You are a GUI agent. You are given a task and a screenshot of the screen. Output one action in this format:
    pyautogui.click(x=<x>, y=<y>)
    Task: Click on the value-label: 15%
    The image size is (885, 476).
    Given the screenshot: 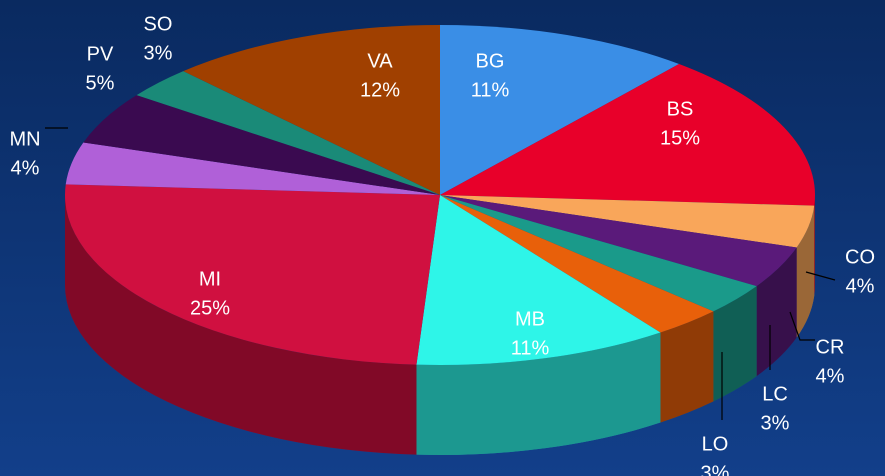 What is the action you would take?
    pyautogui.click(x=680, y=138)
    